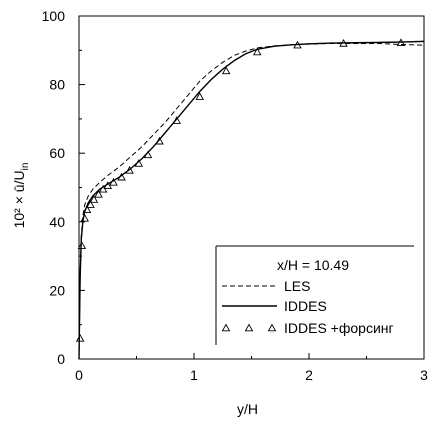  I want to click on y-tick-label: 100, so click(54, 16).